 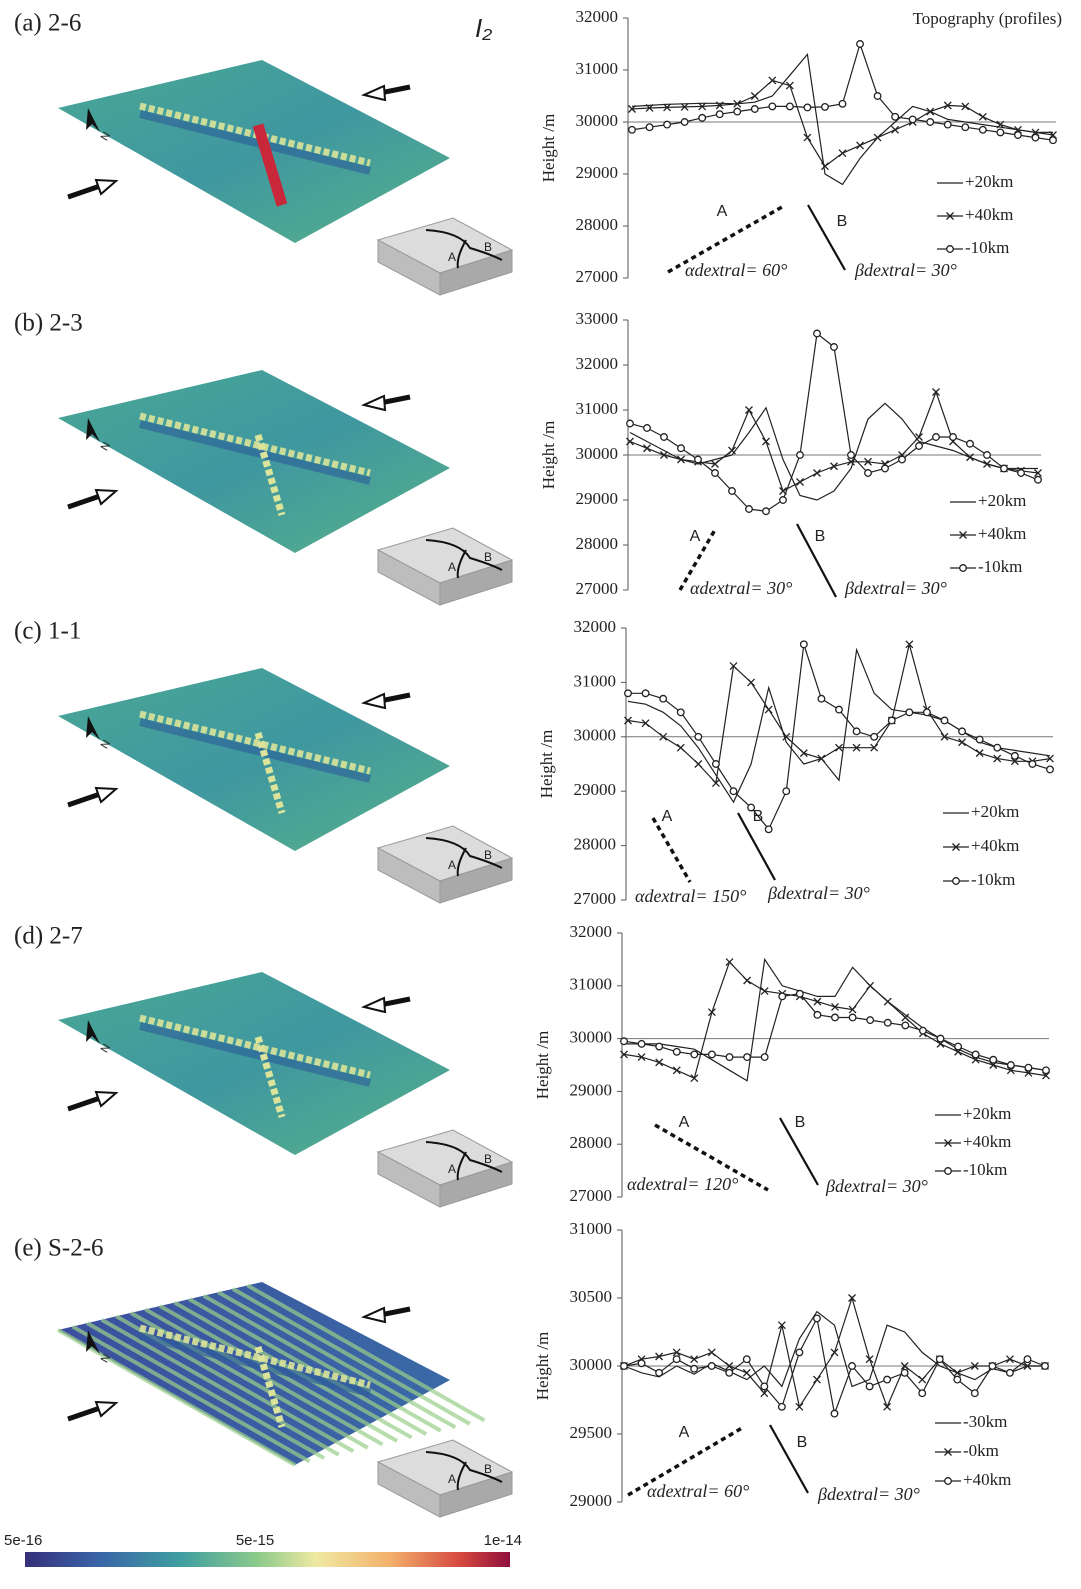 What do you see at coordinates (597, 276) in the screenshot?
I see `y-tick-label: 27000` at bounding box center [597, 276].